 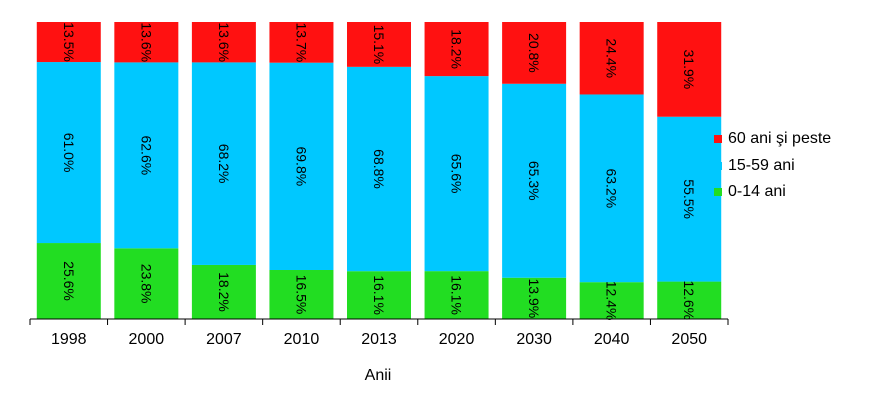 I want to click on data-label: 24.4%, so click(x=612, y=58).